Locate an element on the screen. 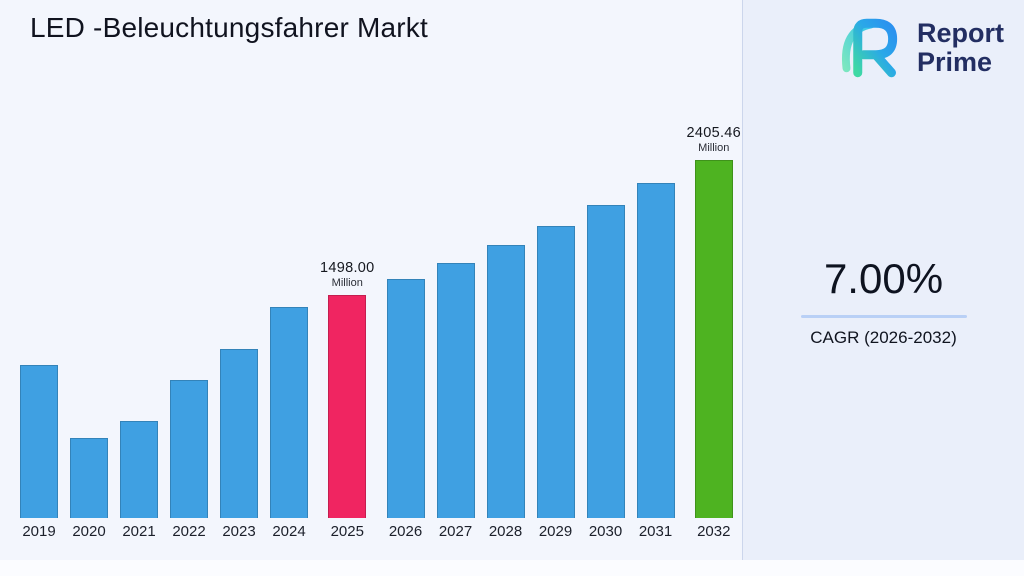  cagr-block: 7.00% CAGR (2026-2032) is located at coordinates (883, 301).